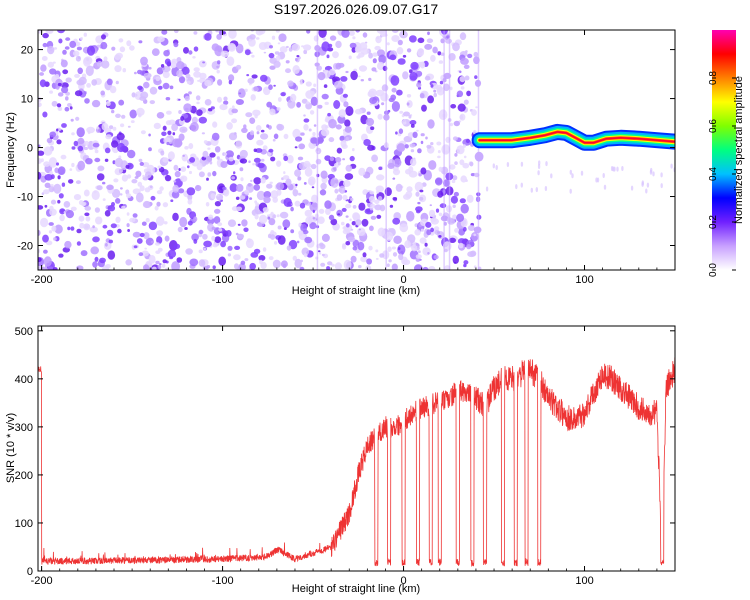  Describe the element at coordinates (11, 448) in the screenshot. I see `snr-ylabel: SNR (10 * v/v)` at that location.